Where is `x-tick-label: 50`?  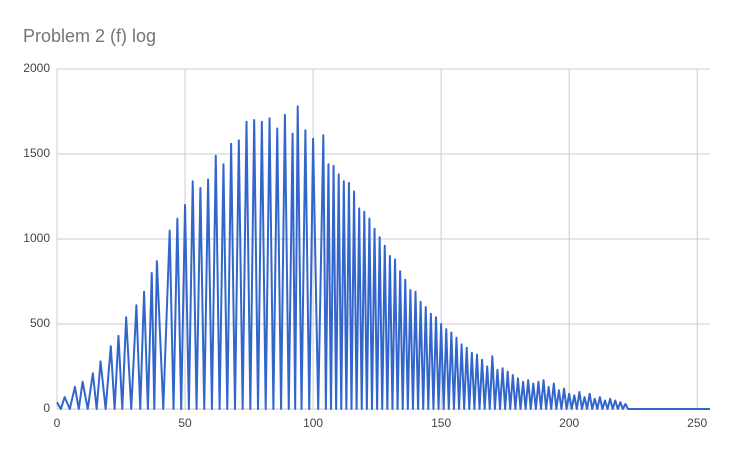
x-tick-label: 50 is located at coordinates (185, 423).